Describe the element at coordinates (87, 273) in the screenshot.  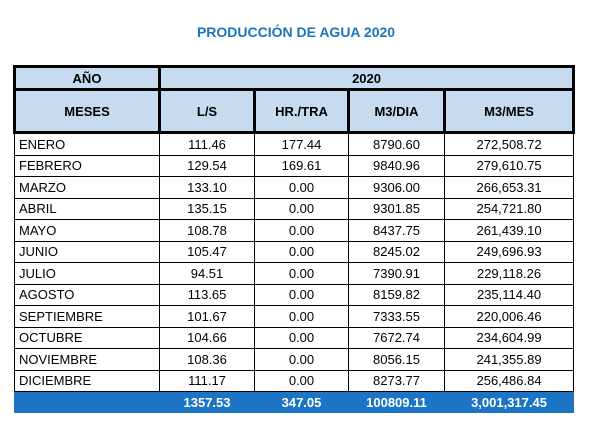
I see `month-cell: JULIO` at that location.